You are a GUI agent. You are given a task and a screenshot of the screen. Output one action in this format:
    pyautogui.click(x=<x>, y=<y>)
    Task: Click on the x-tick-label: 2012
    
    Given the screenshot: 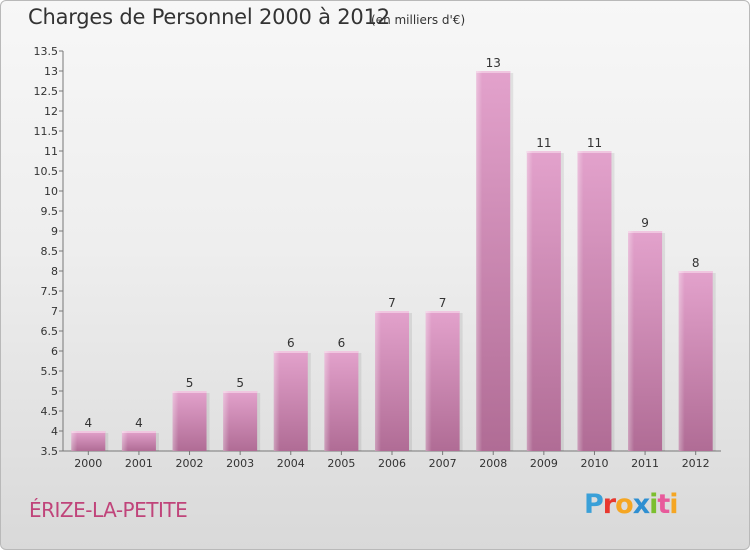 What is the action you would take?
    pyautogui.click(x=696, y=463)
    